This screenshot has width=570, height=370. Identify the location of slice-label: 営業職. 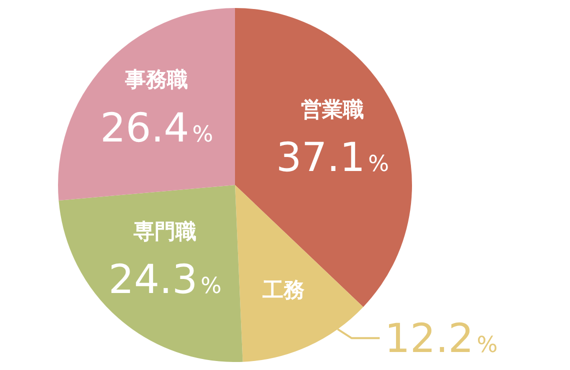
(332, 110).